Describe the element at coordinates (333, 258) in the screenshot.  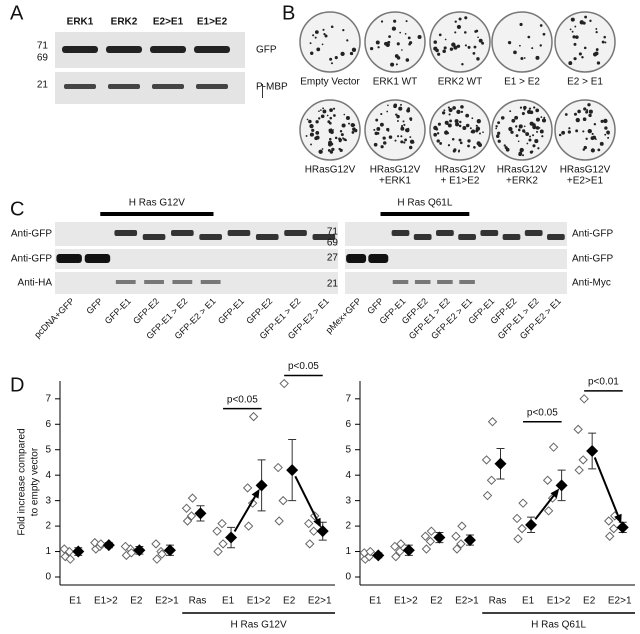
I see `marker-label: 27` at that location.